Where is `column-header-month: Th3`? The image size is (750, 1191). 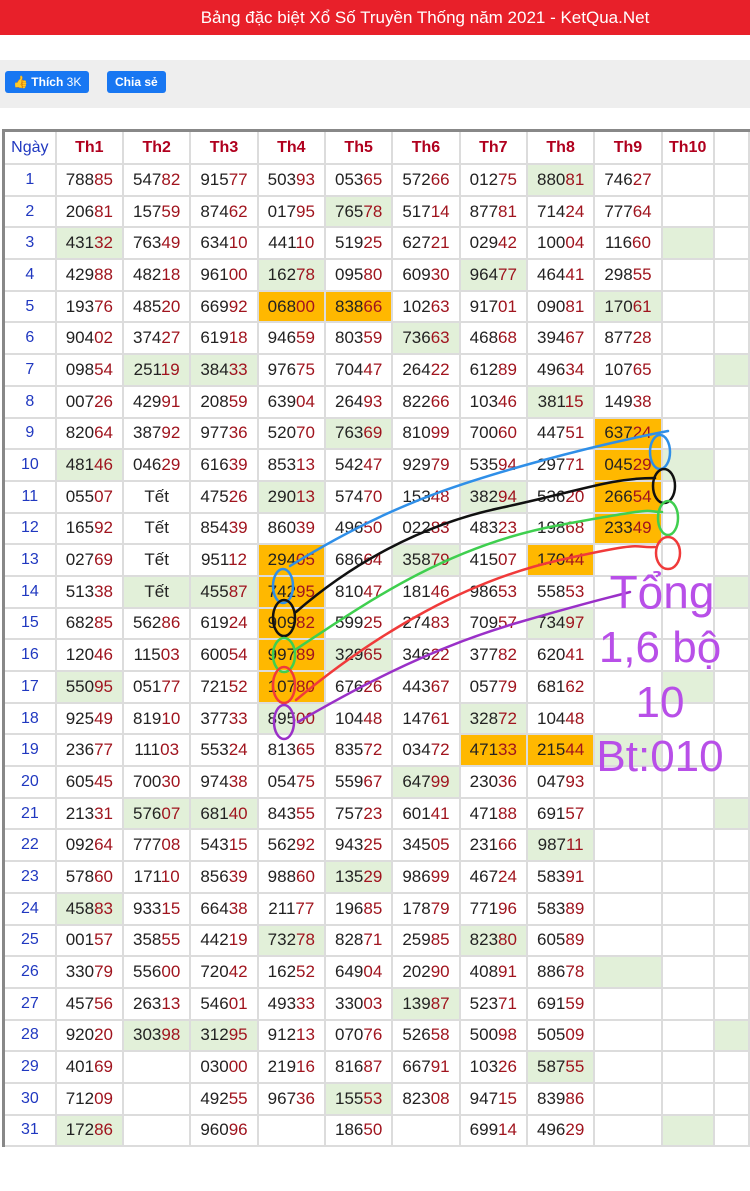
column-header-month: Th3 is located at coordinates (224, 147).